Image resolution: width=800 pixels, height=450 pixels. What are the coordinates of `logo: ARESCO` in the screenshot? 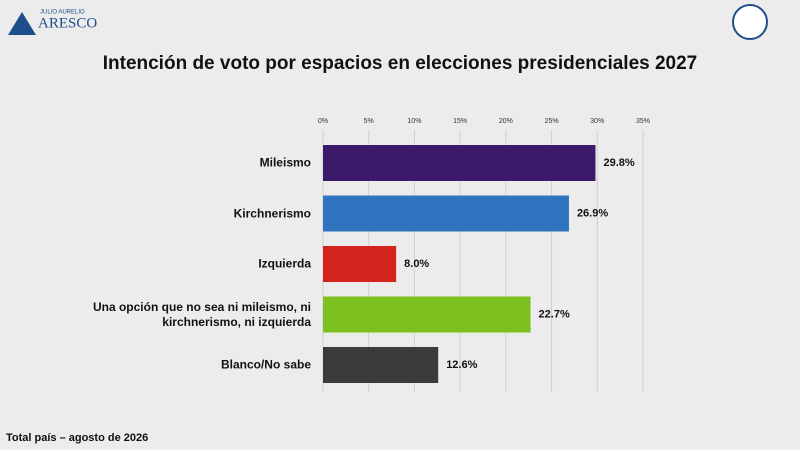 It's located at (67, 23).